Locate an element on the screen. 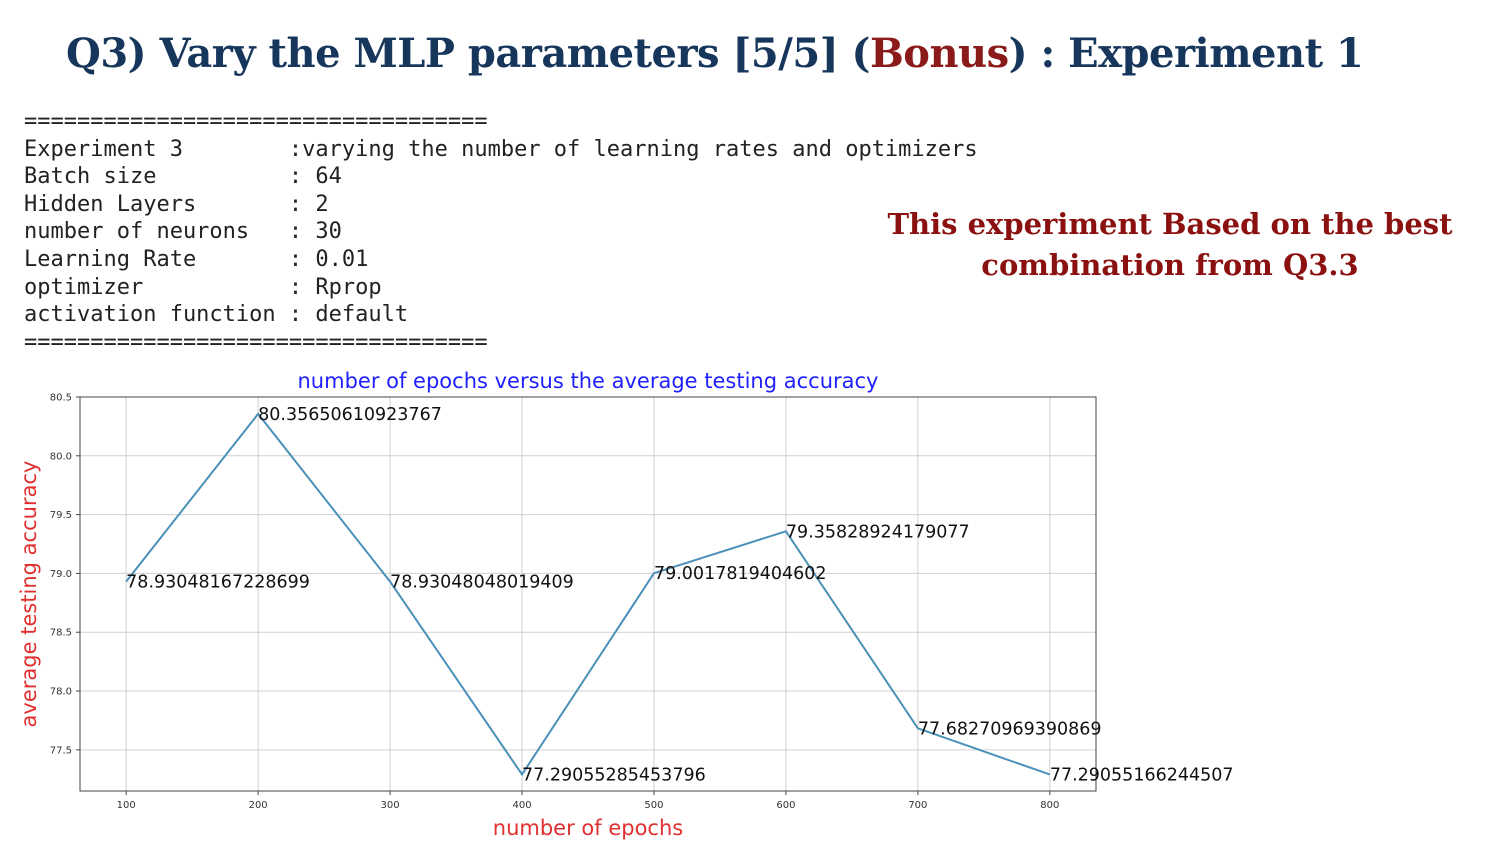  x-tick-label: 300 is located at coordinates (390, 805).